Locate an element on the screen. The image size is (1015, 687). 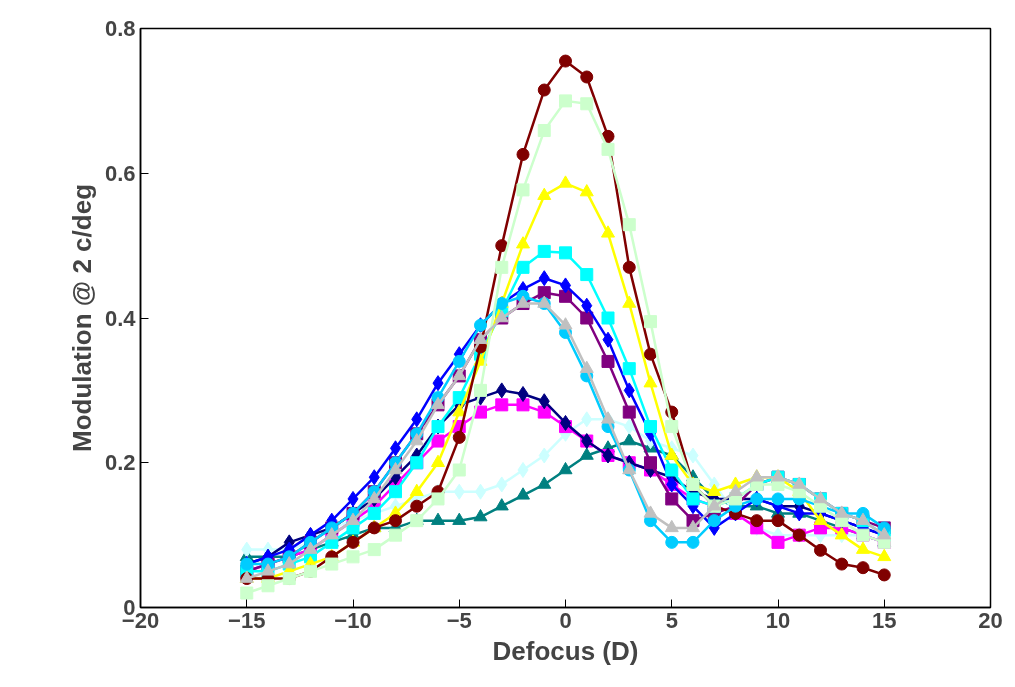
x-axis-title: Defocus (D) is located at coordinates (565, 650).